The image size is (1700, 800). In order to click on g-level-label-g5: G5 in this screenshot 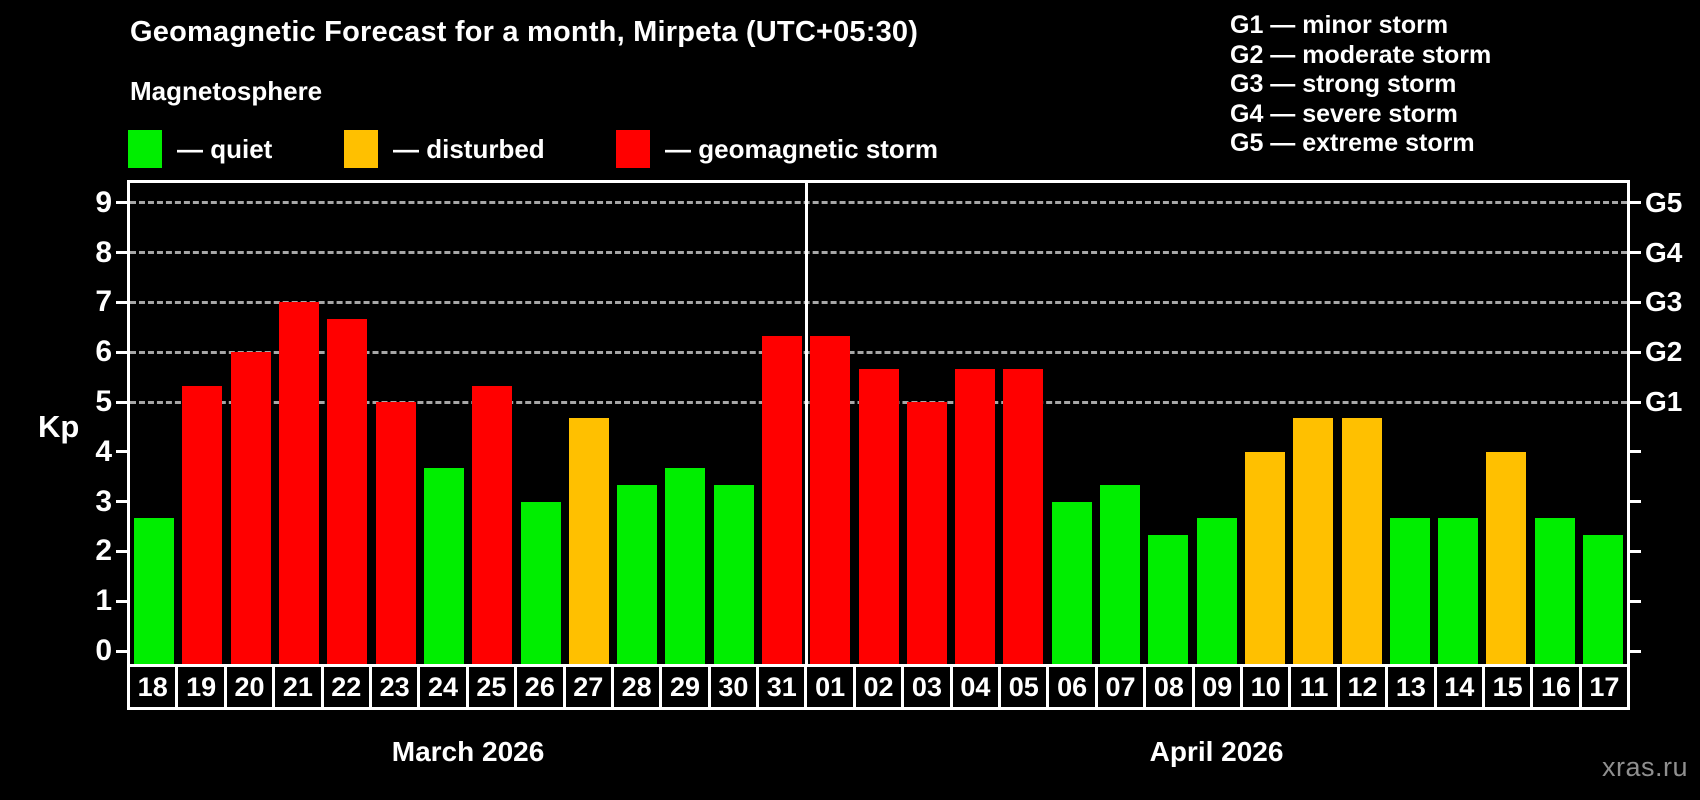, I will do `click(1664, 202)`.